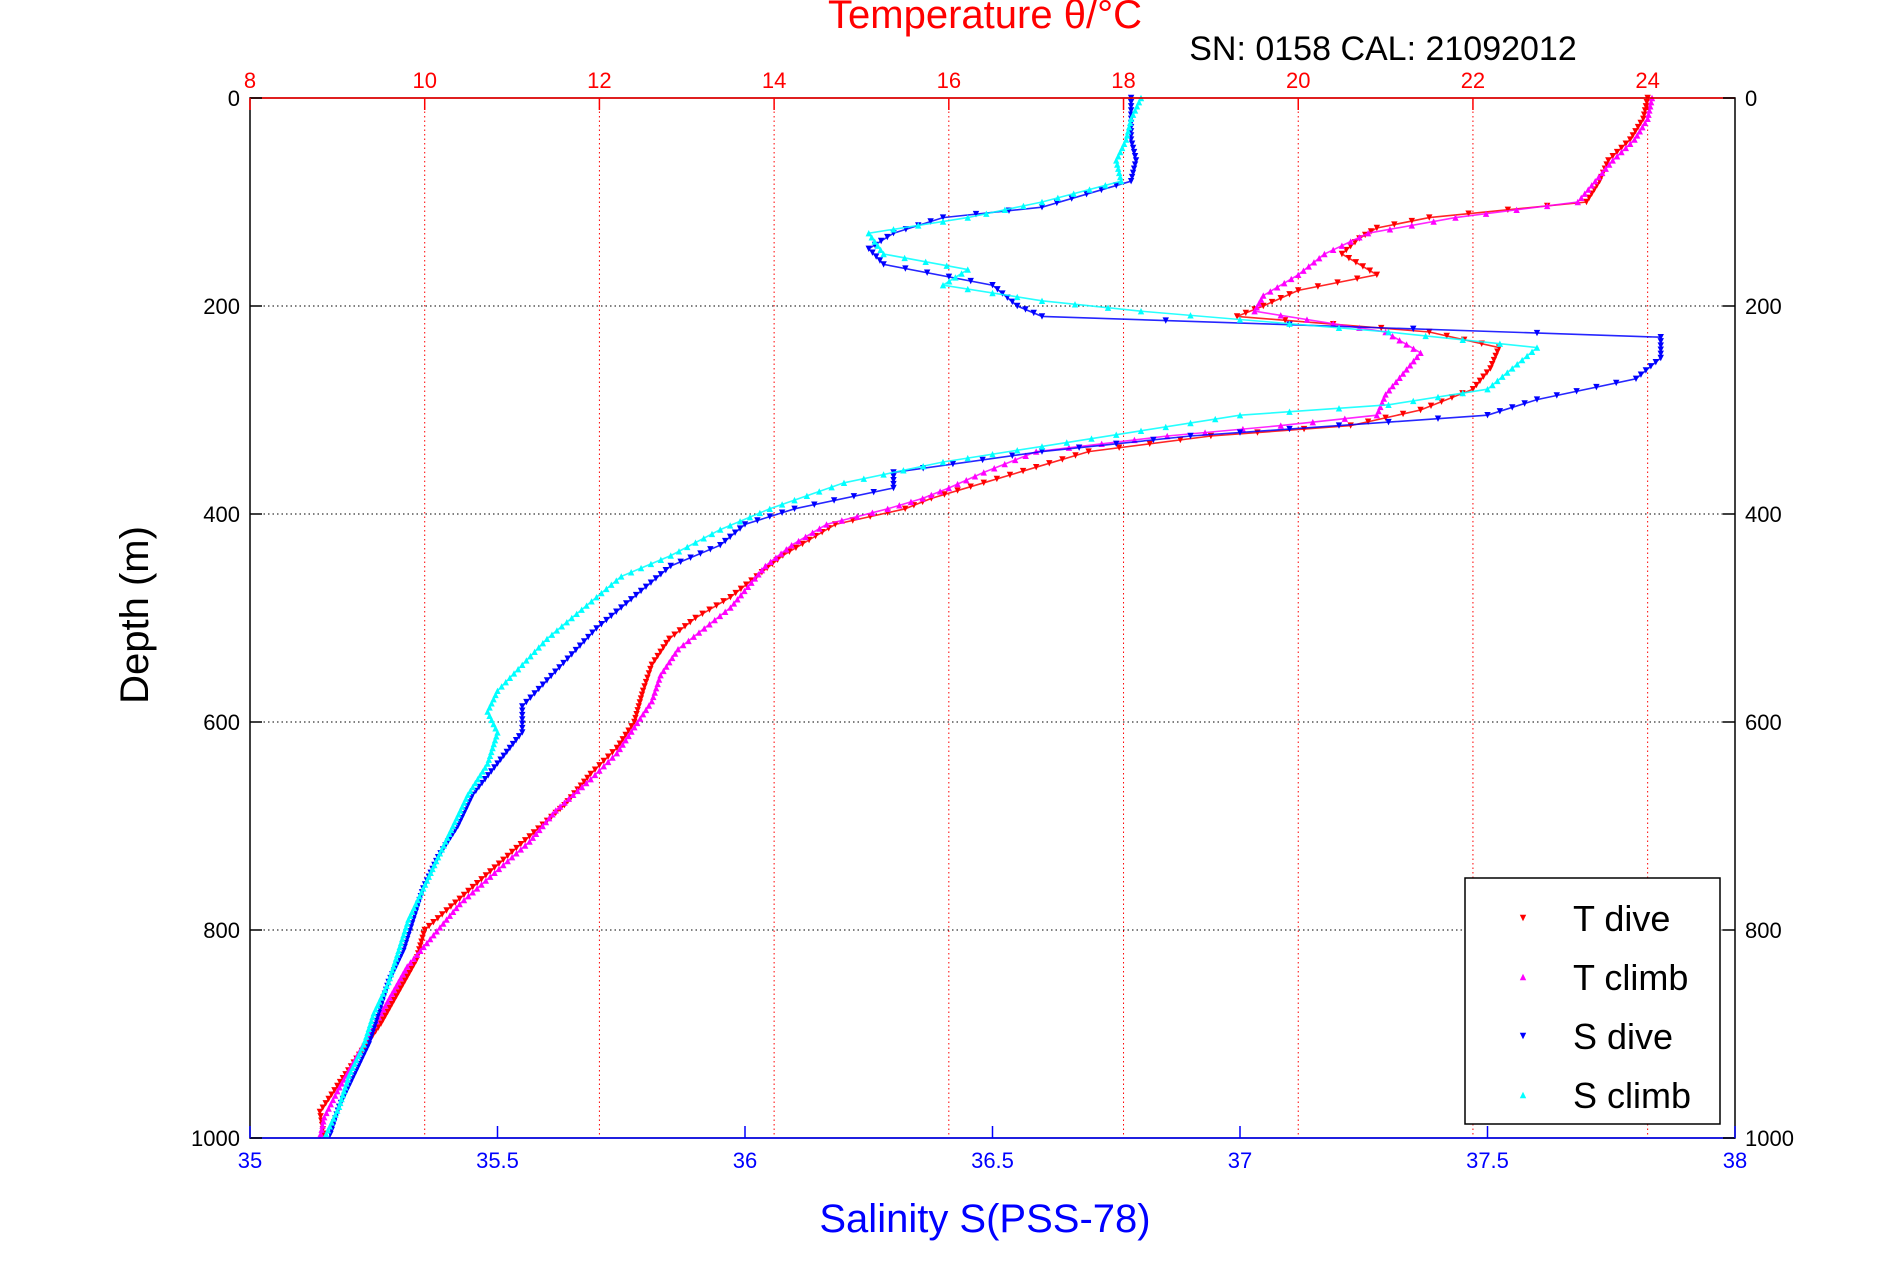 The height and width of the screenshot is (1262, 1891). I want to click on y-tick-label-left: 400, so click(221, 514).